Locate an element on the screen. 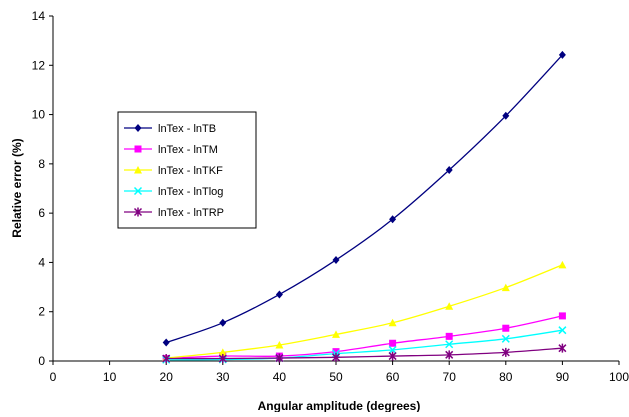 This screenshot has height=417, width=629. y-axis-title: Relative error (%) is located at coordinates (17, 187).